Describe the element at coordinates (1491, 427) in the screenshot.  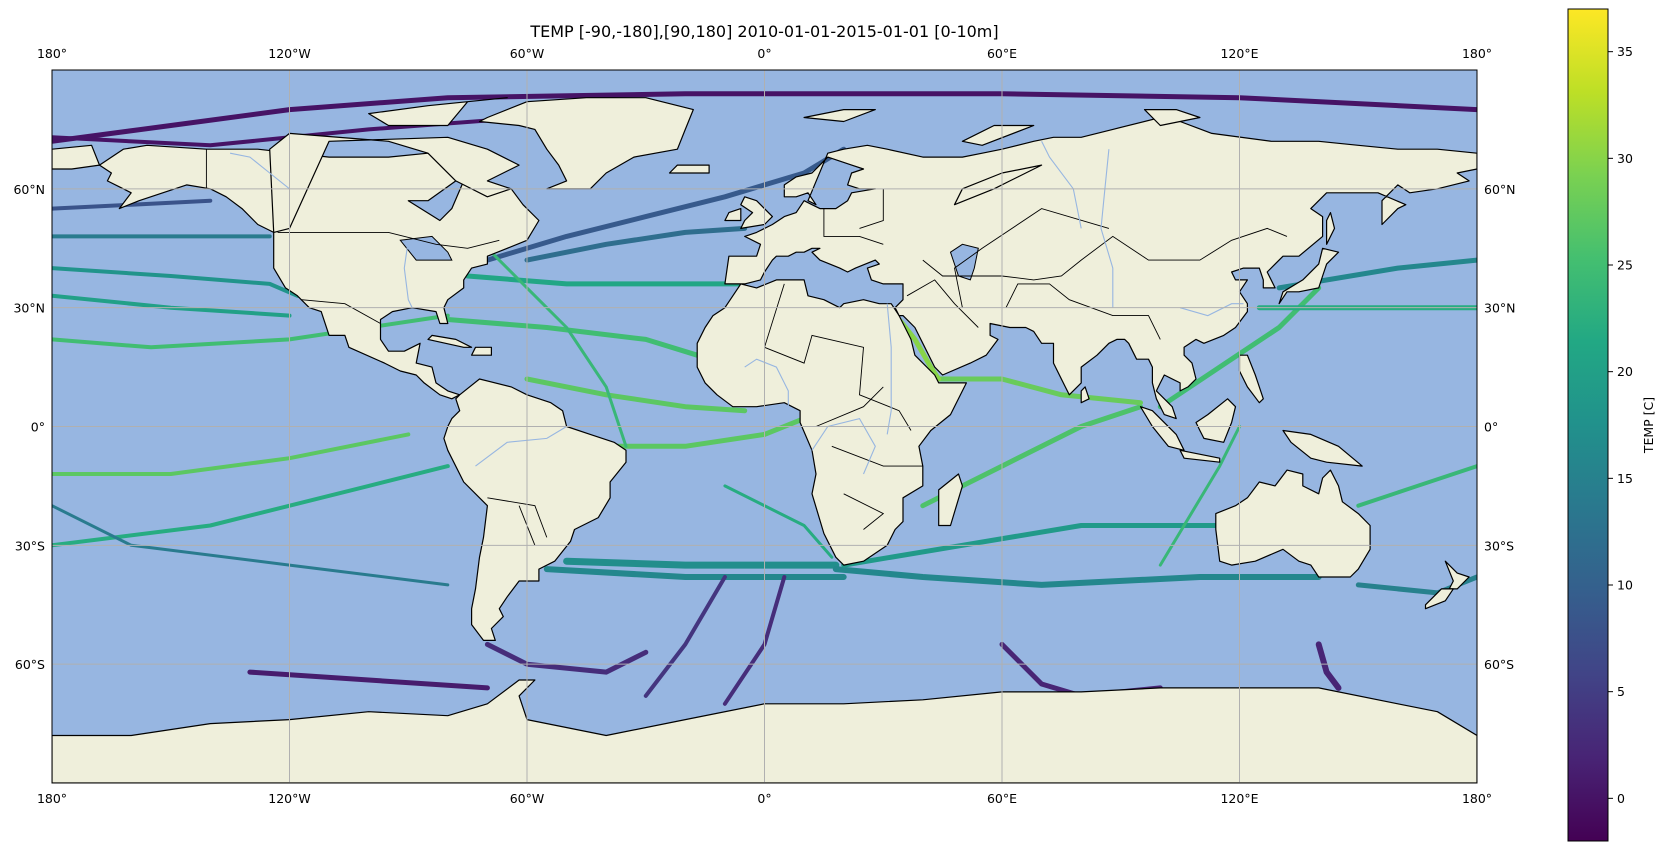
I see `lat-label-right-2: 0°` at that location.